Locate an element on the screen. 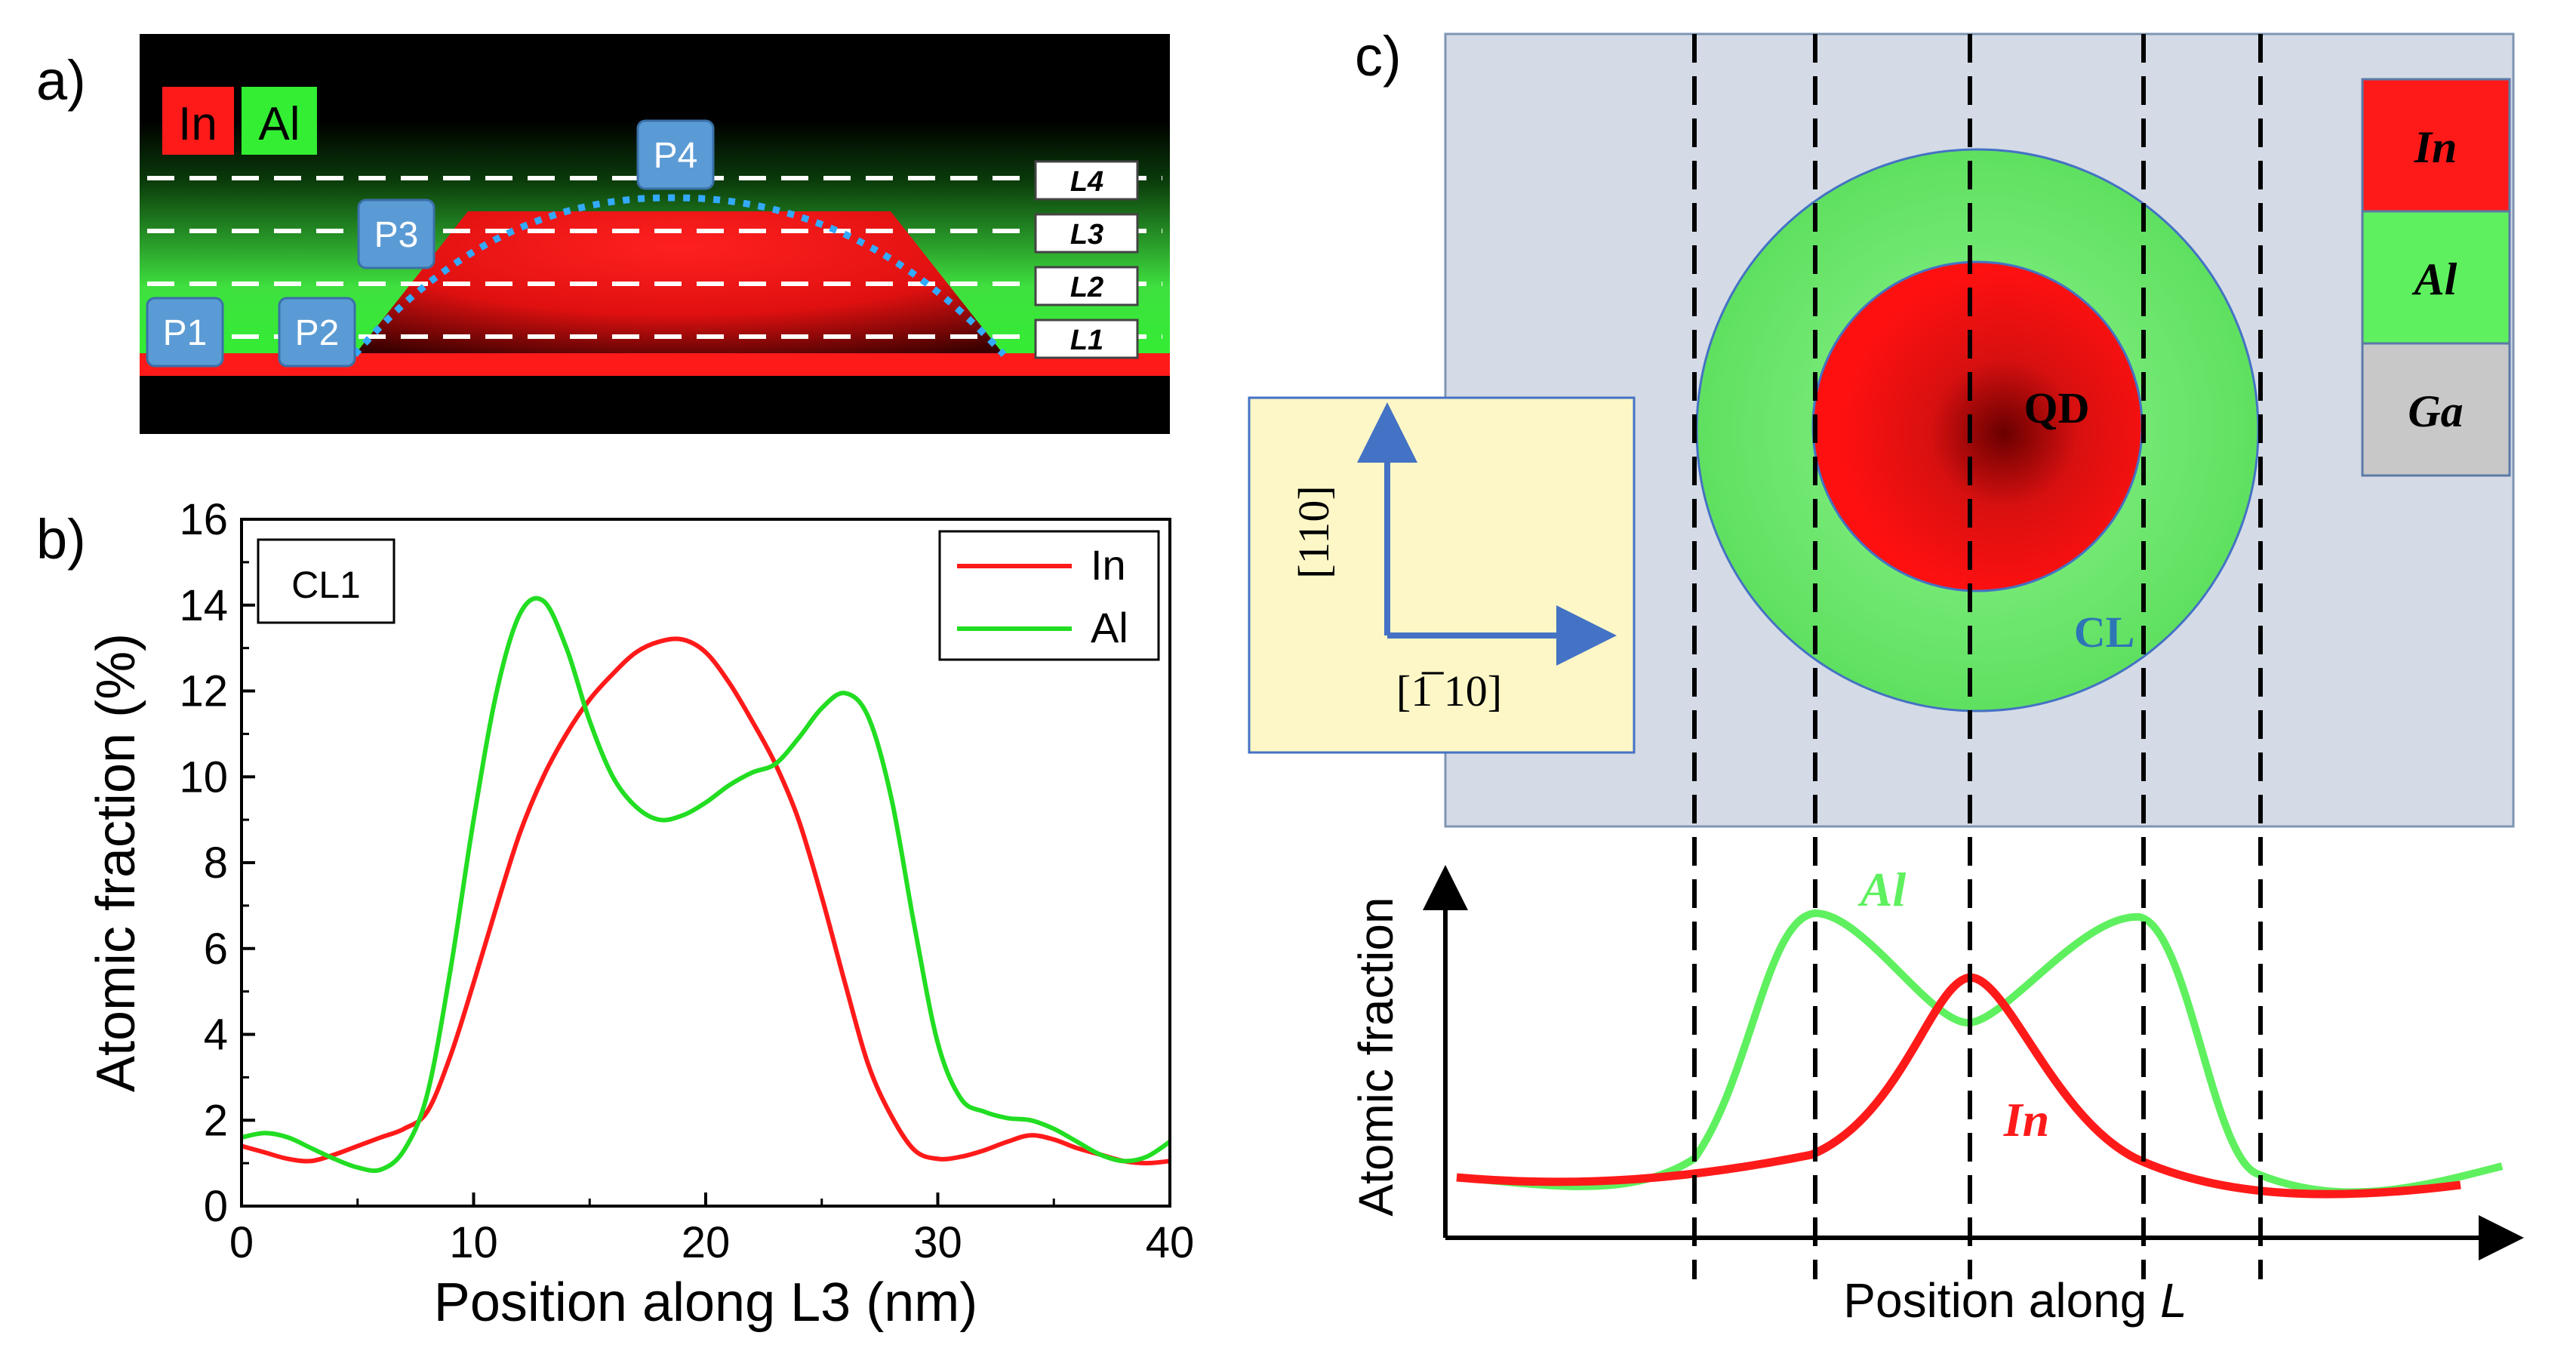 This screenshot has width=2576, height=1351. panel-a-label: a) is located at coordinates (61, 80).